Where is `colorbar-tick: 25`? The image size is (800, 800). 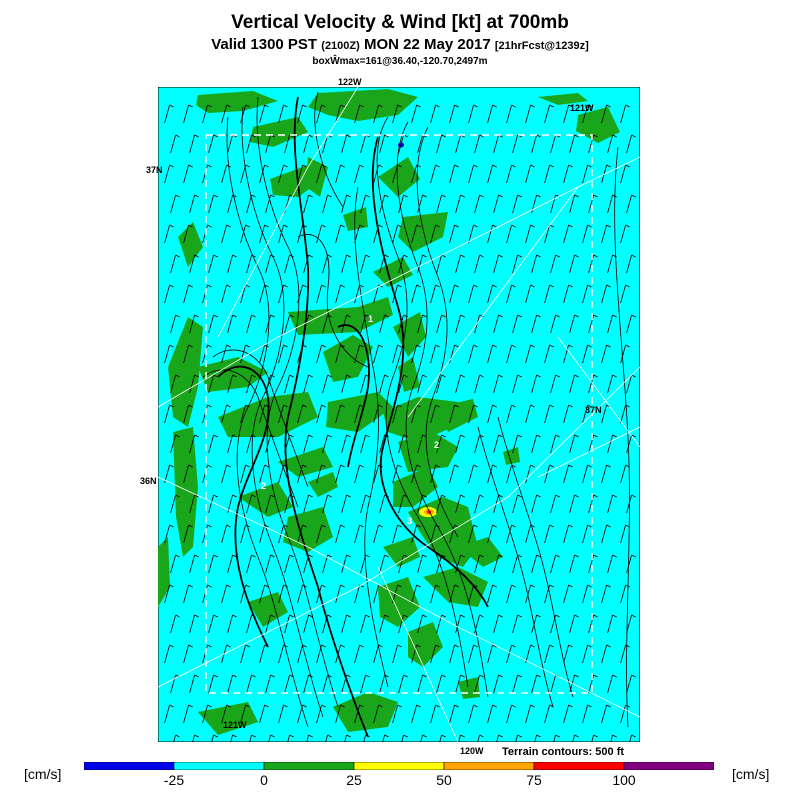 colorbar-tick: 25 is located at coordinates (354, 780).